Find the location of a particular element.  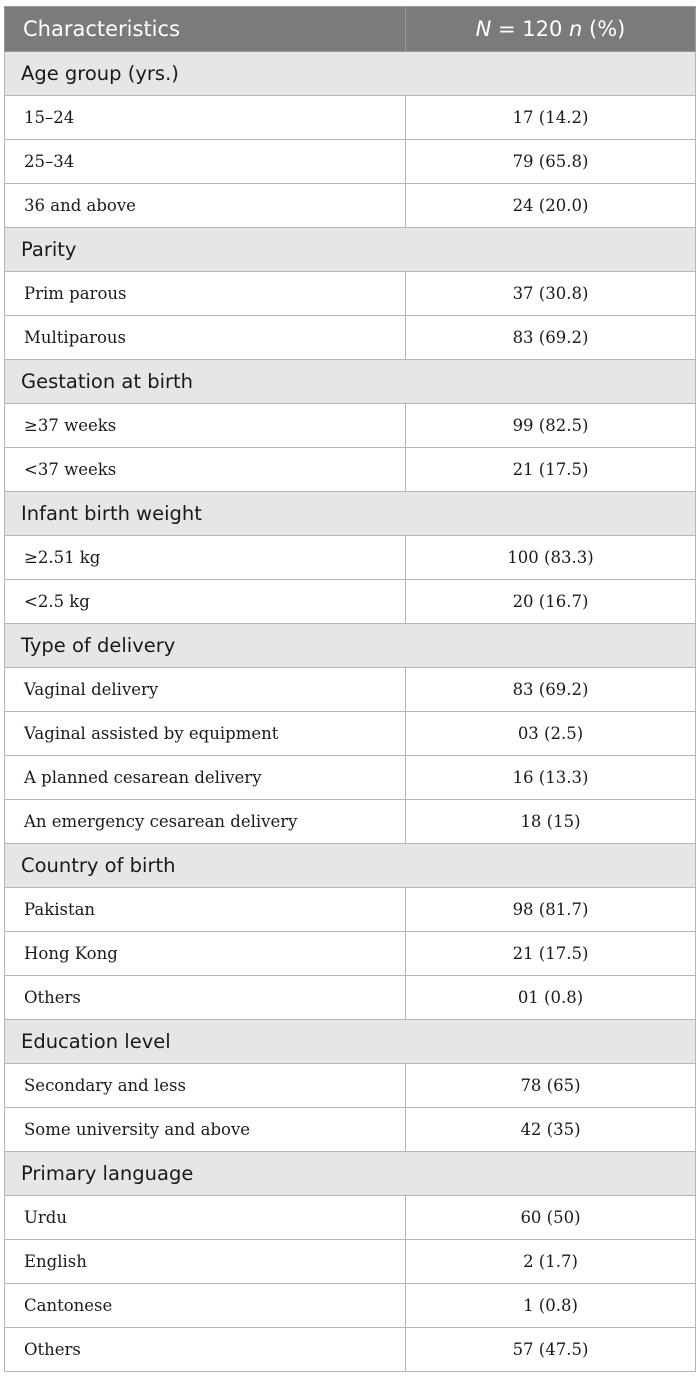

row-label: Urdu is located at coordinates (205, 1217).